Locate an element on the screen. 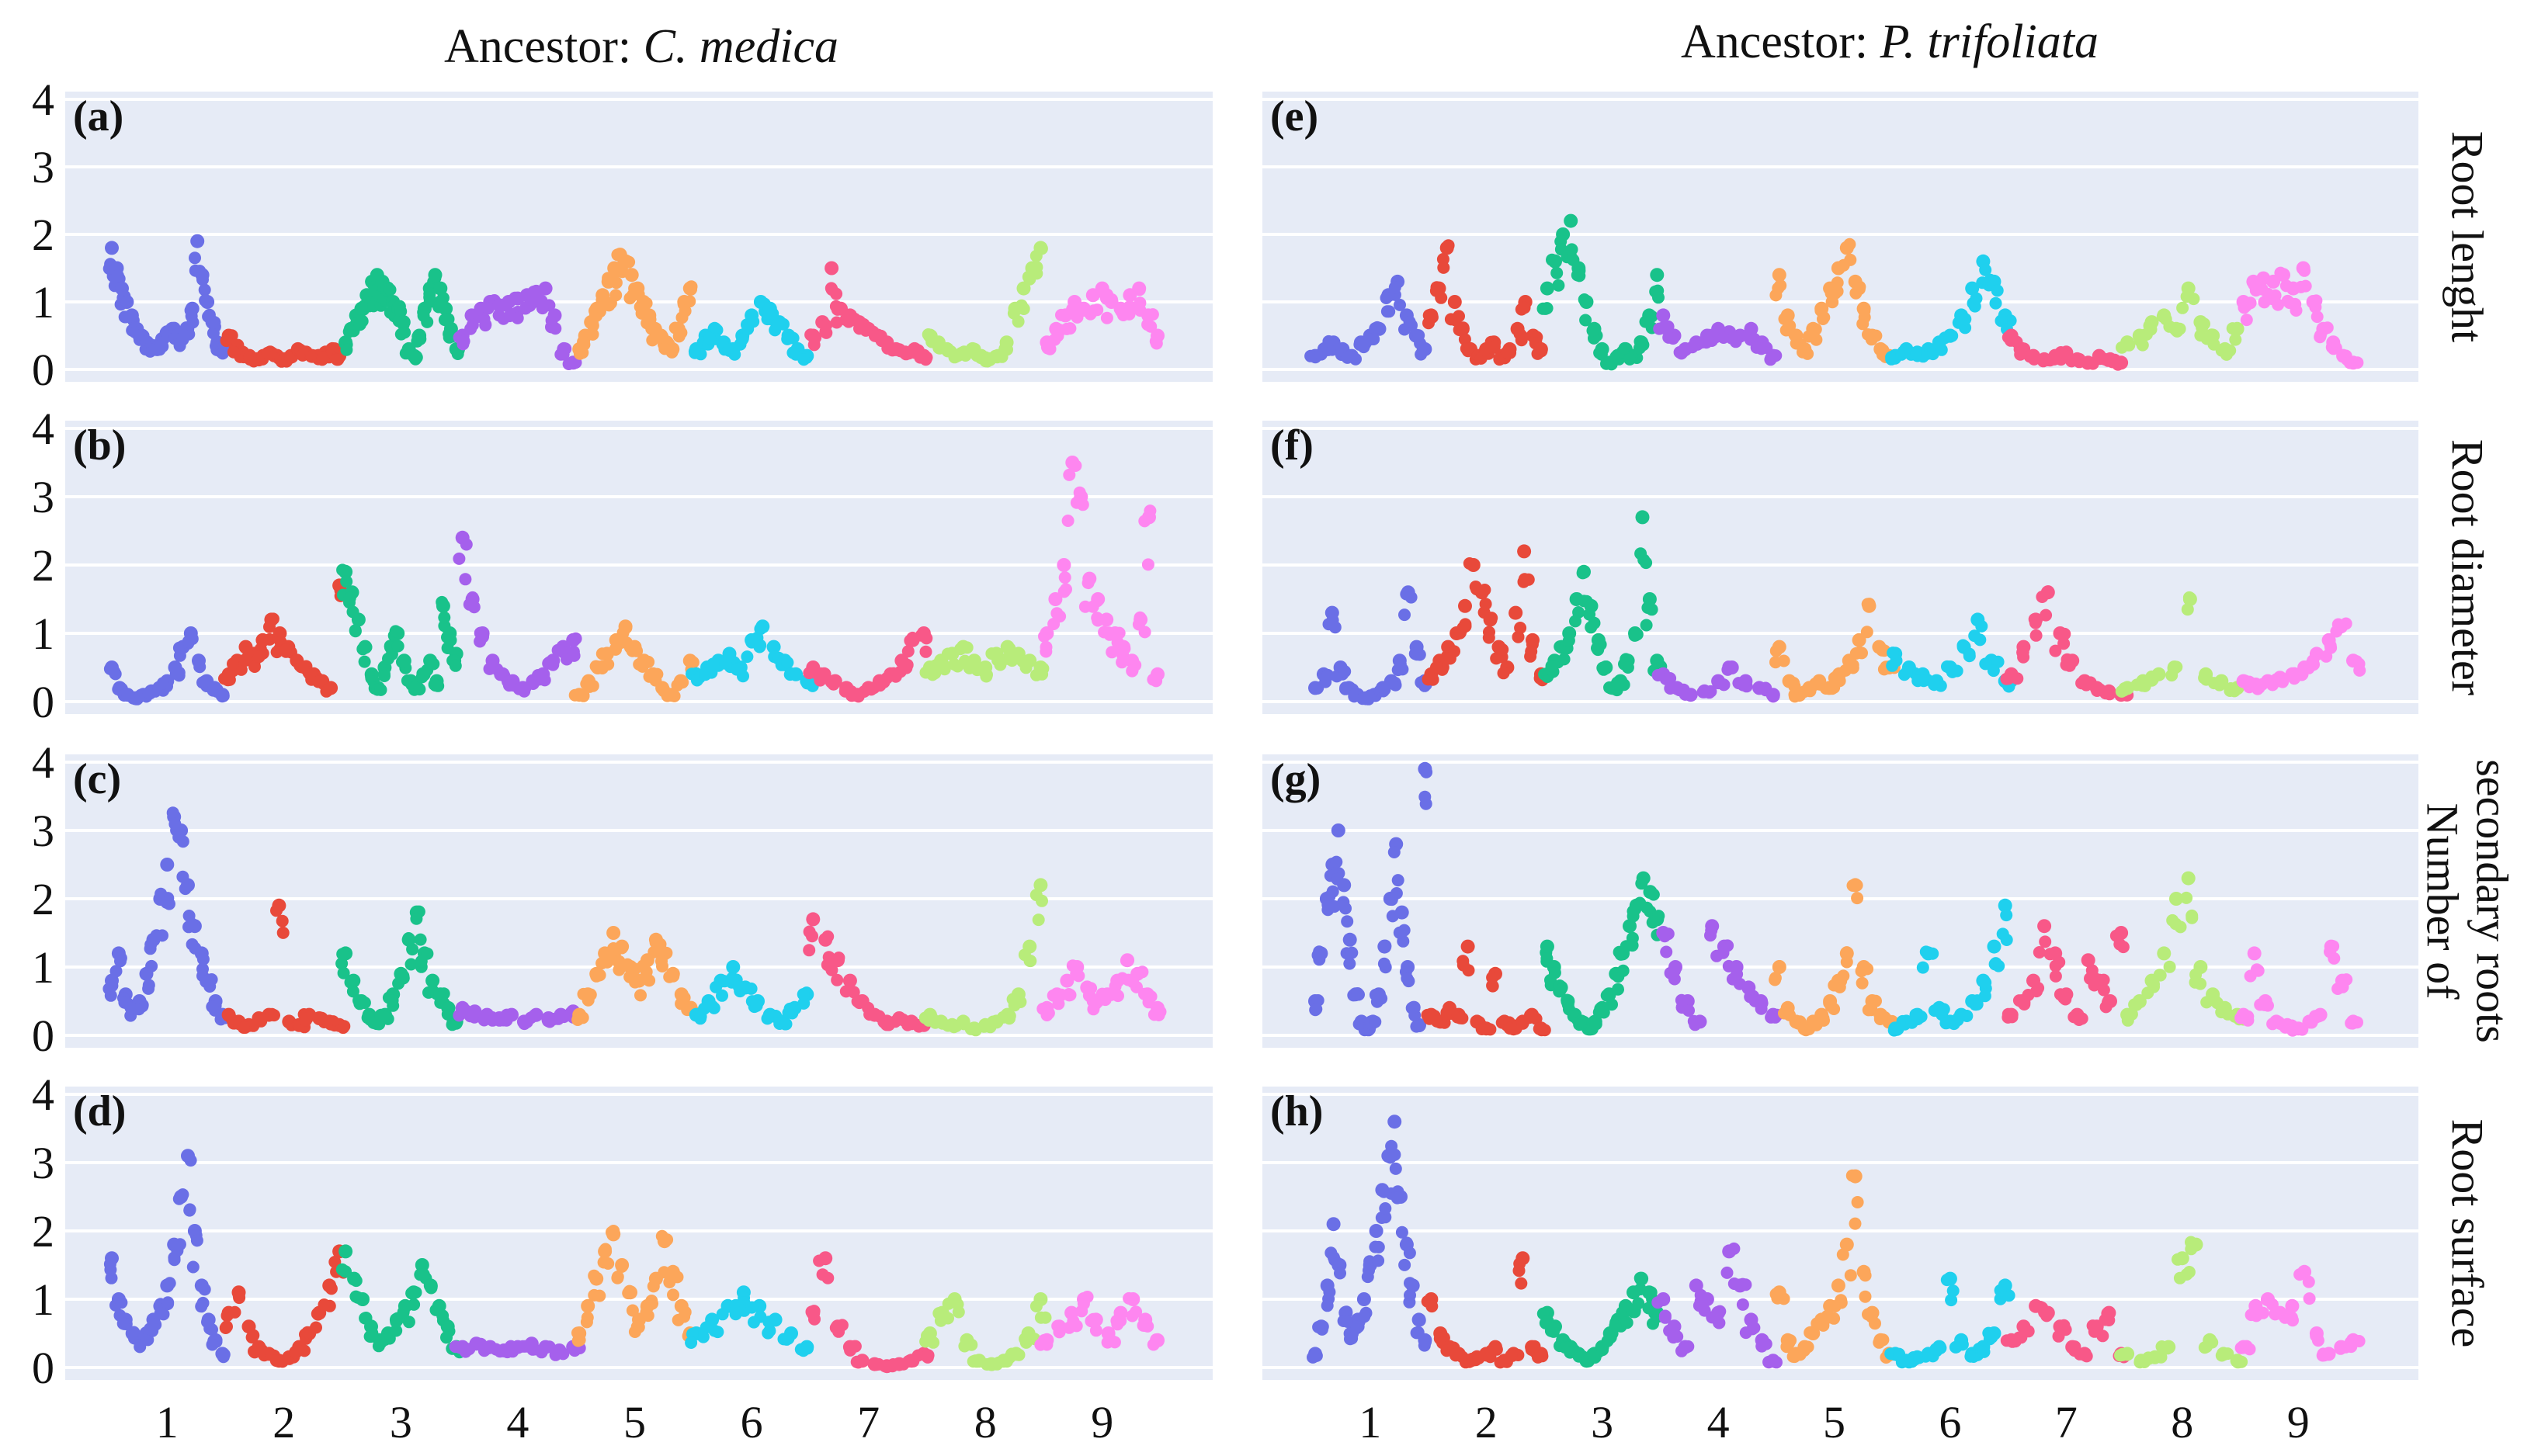 The width and height of the screenshot is (2524, 1456). panel-background is located at coordinates (1840, 237).